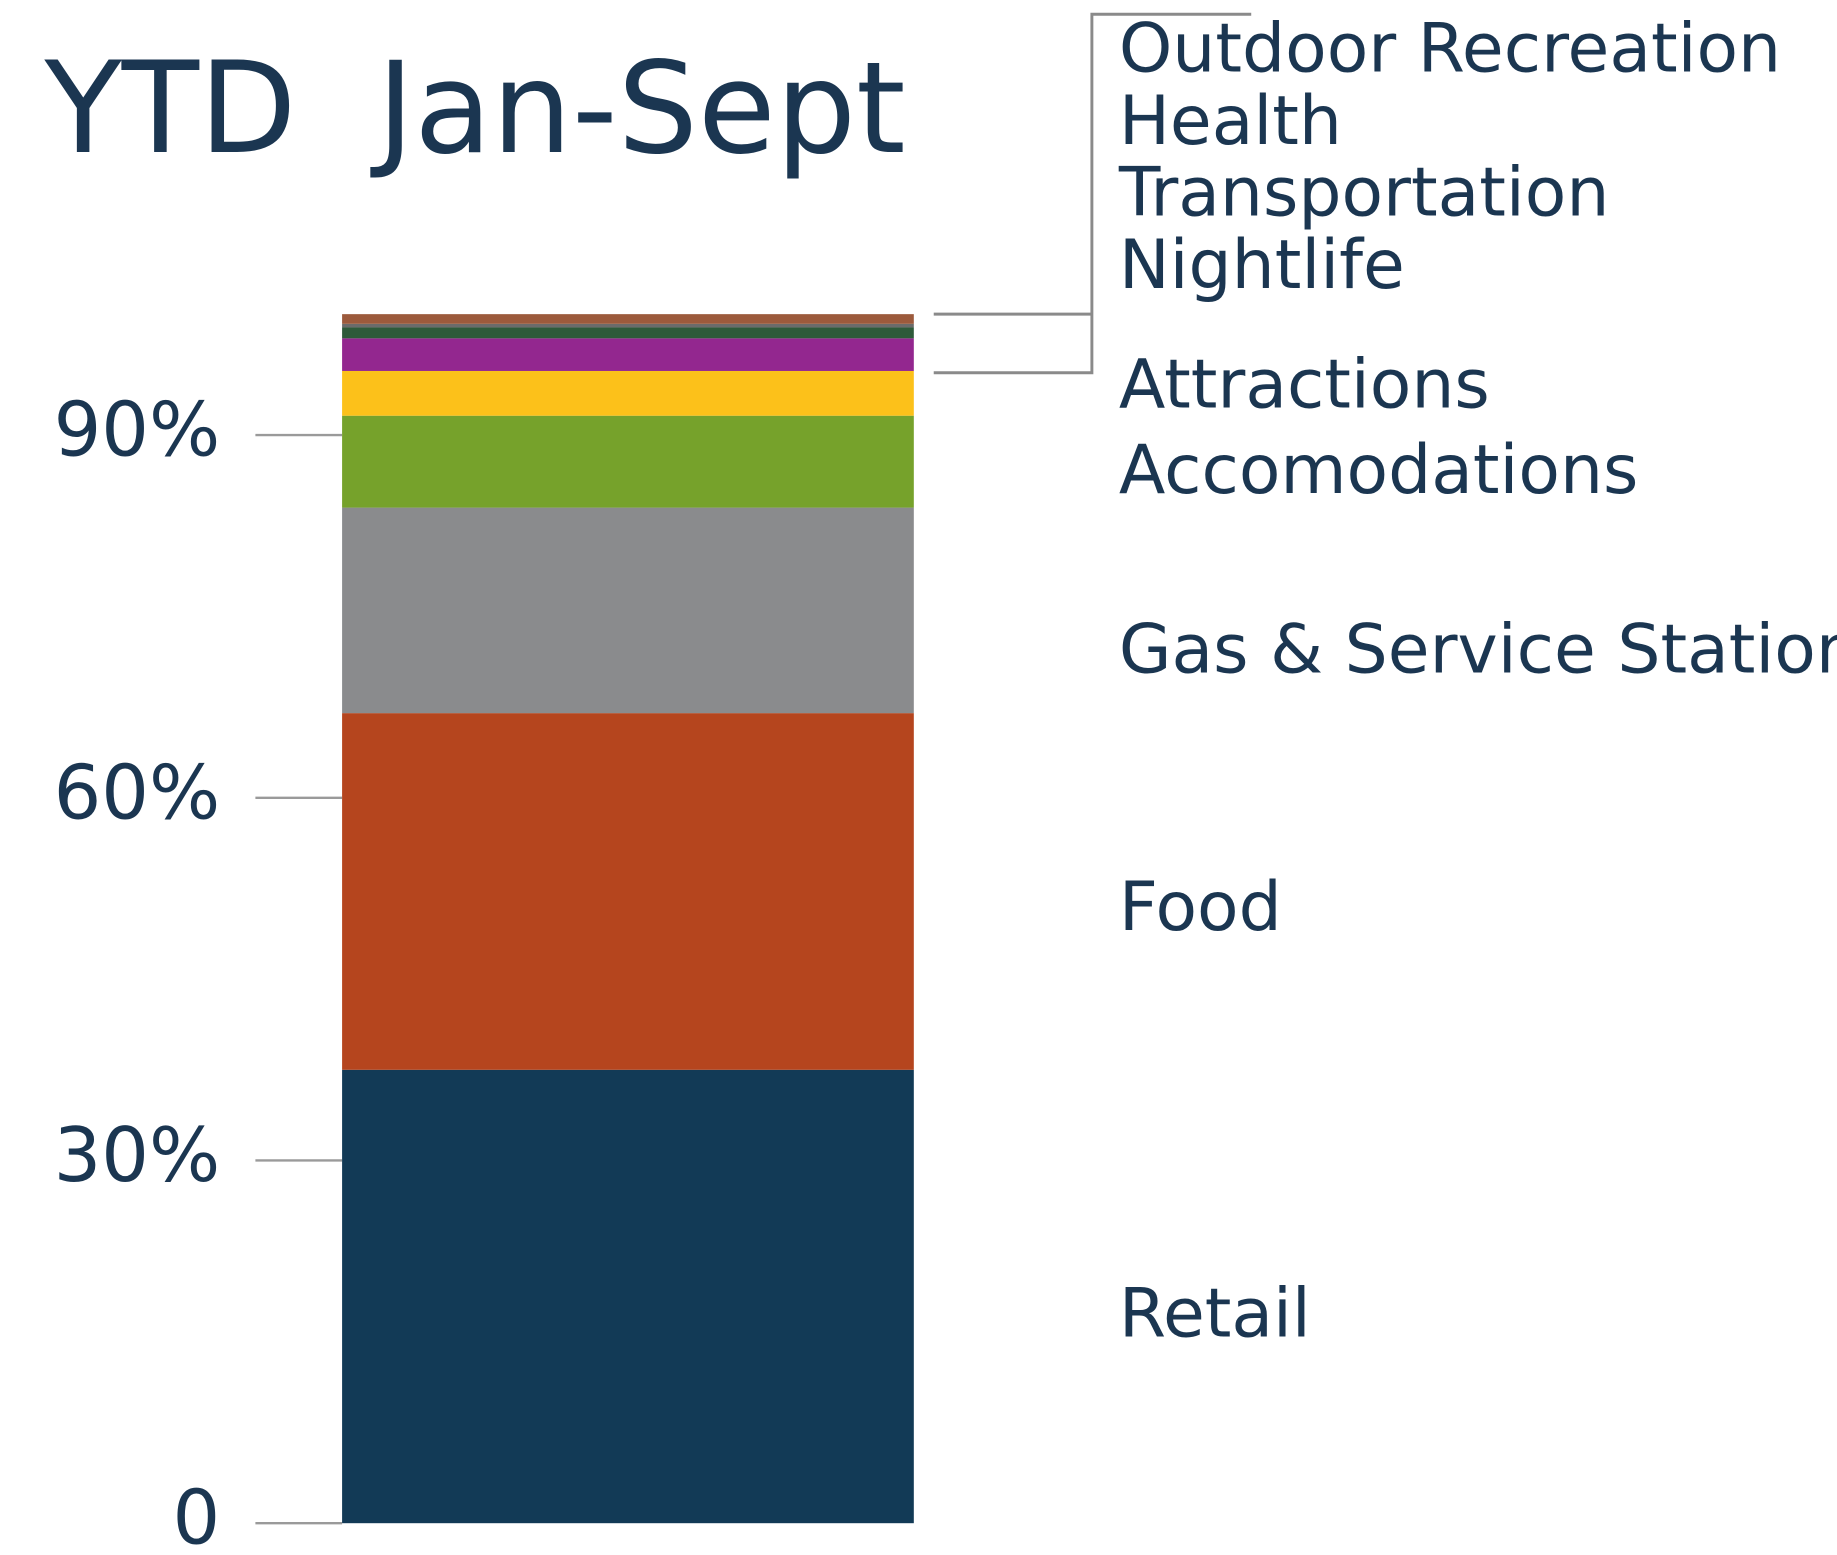  What do you see at coordinates (1364, 193) in the screenshot?
I see `legend-label: Transportation` at bounding box center [1364, 193].